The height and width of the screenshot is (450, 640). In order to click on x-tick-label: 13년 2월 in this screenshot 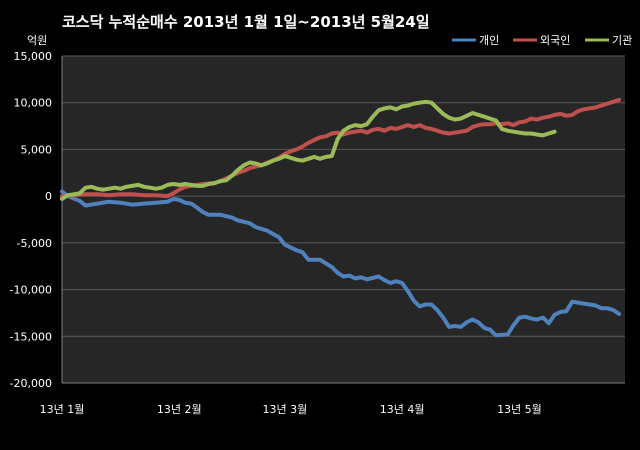, I will do `click(179, 409)`.